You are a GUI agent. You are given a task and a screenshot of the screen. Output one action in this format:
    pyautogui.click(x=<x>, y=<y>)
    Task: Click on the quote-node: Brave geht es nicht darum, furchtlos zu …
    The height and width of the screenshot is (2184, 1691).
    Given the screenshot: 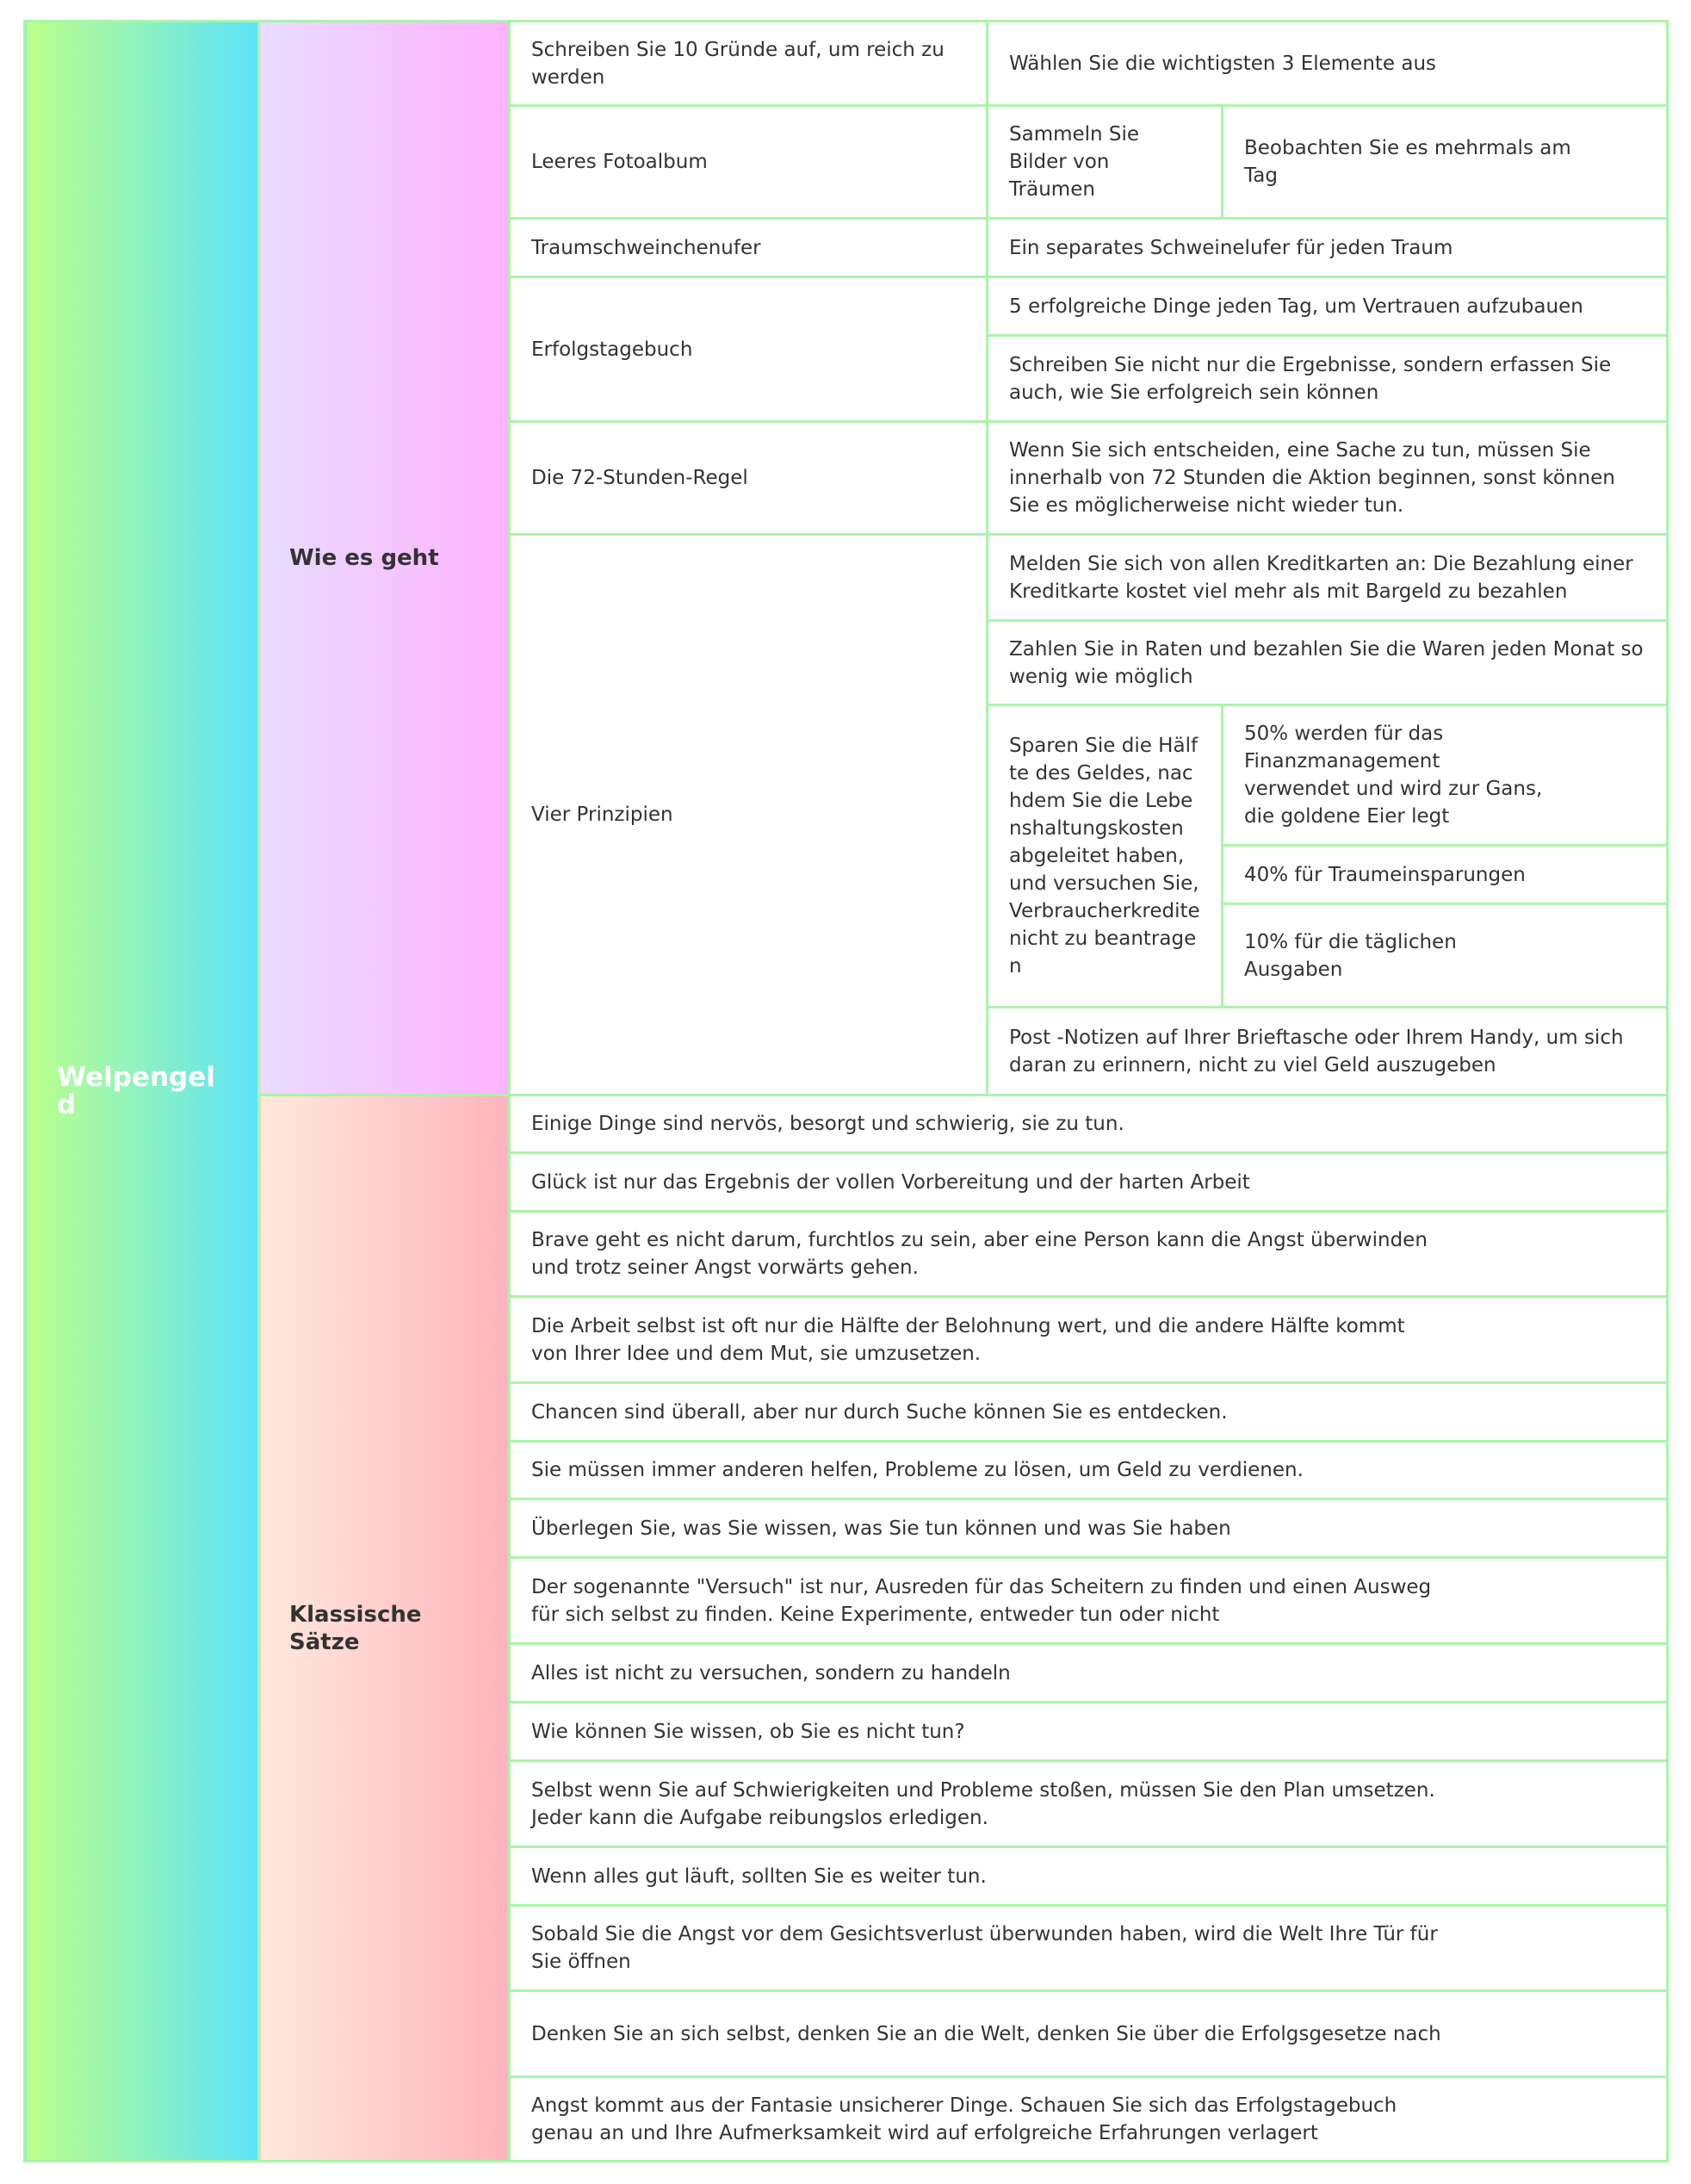 What is the action you would take?
    pyautogui.click(x=1088, y=1254)
    